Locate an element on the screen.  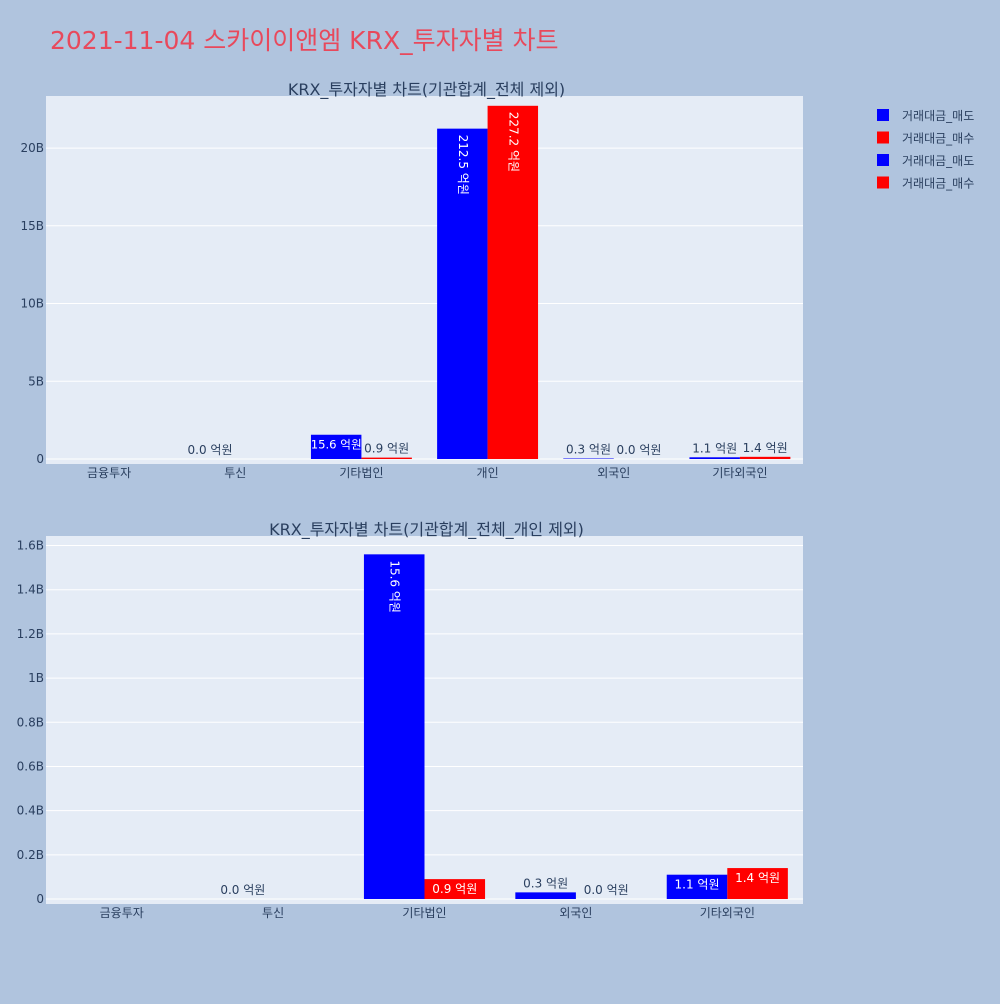
y-tick-label: 0.4B is located at coordinates (30, 811).